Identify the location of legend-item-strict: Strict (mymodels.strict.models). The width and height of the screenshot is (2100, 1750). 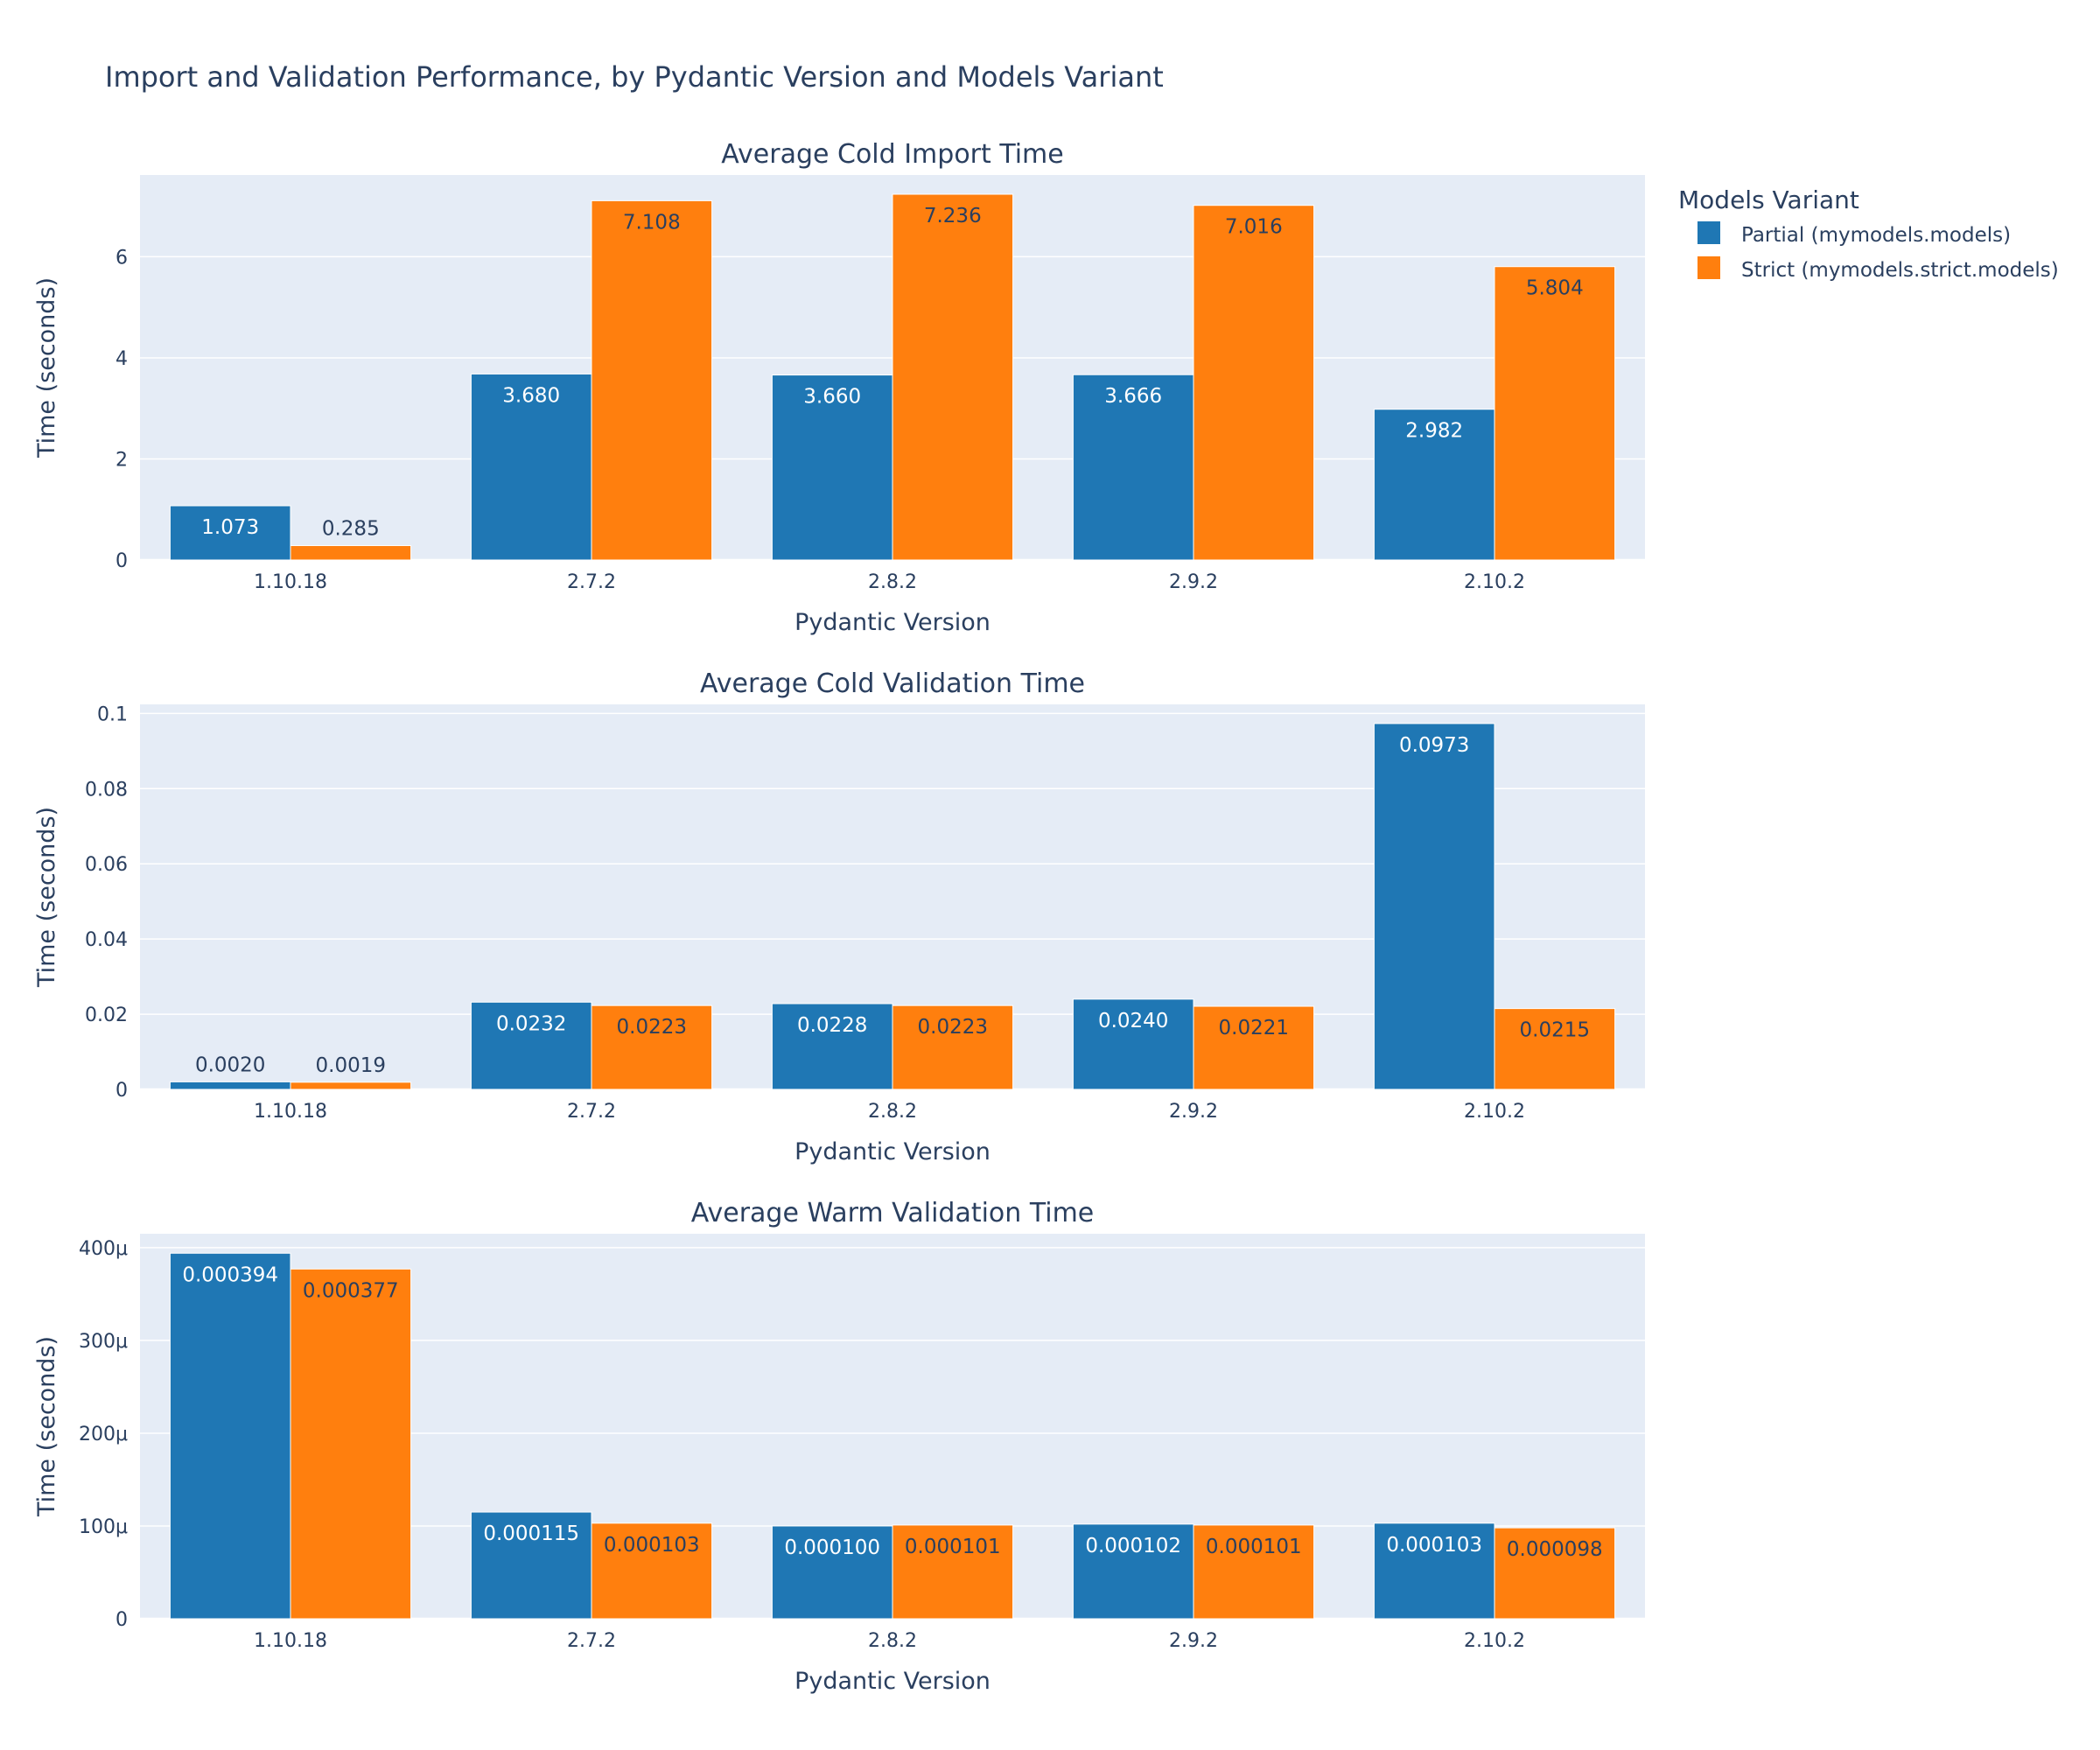
(1878, 269).